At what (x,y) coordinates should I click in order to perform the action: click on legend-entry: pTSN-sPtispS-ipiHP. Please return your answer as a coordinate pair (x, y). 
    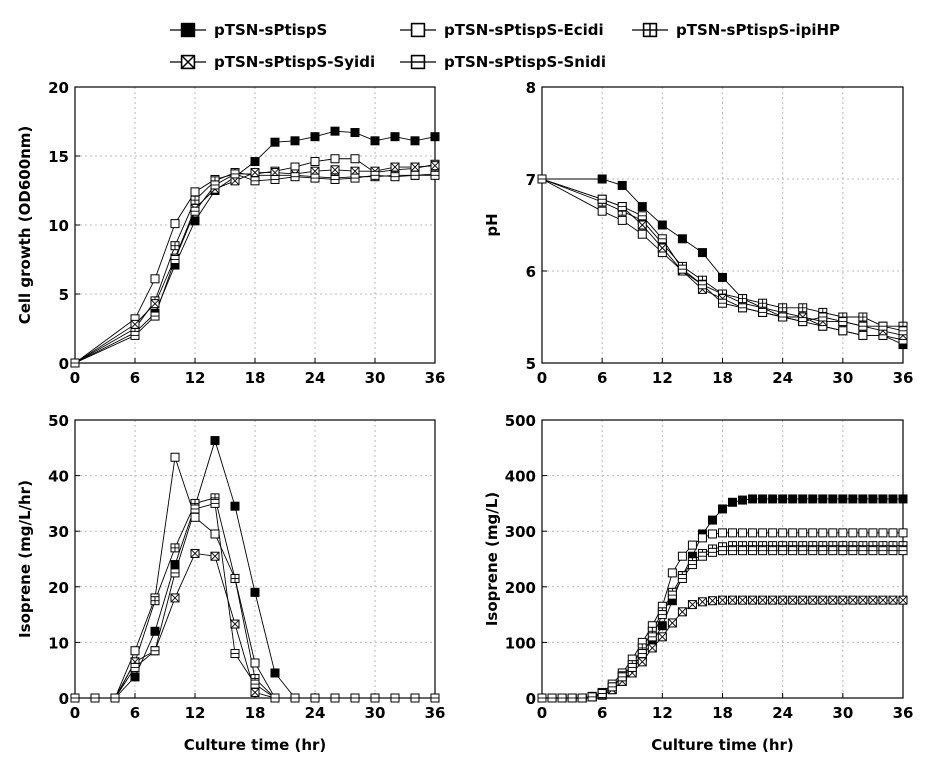
    Looking at the image, I should click on (736, 30).